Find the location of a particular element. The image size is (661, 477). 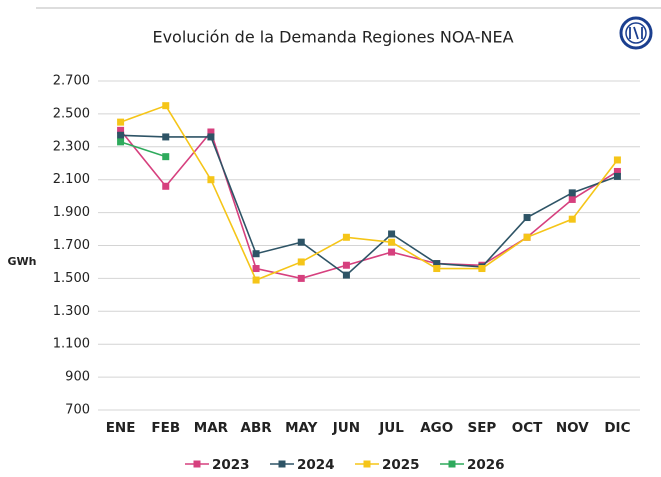

legend-label: 2026 is located at coordinates (486, 465).